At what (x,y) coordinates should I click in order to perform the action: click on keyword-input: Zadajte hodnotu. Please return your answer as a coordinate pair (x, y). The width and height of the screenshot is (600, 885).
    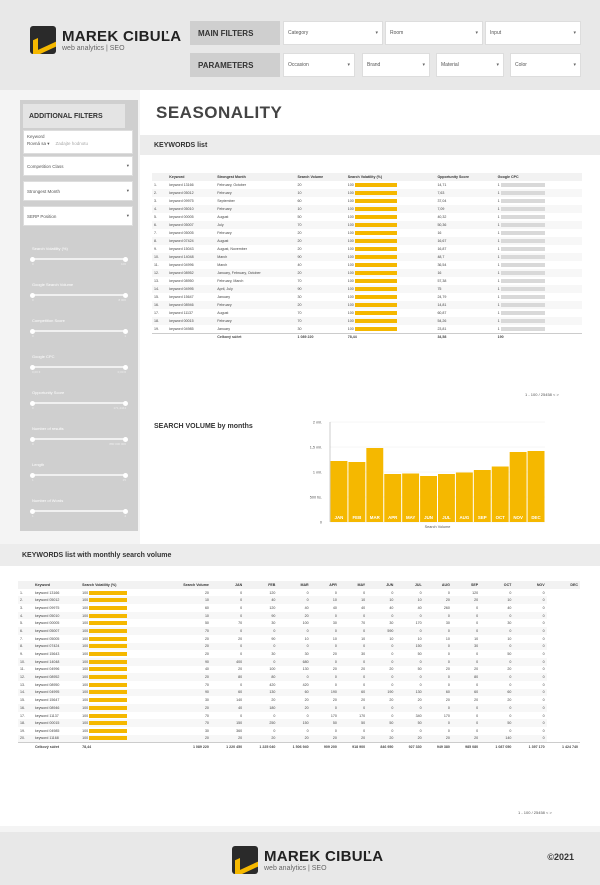
    Looking at the image, I should click on (72, 143).